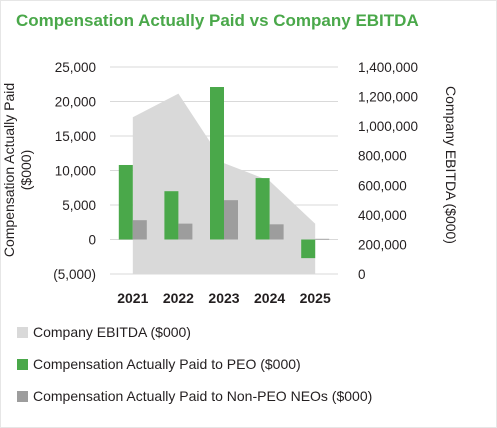  Describe the element at coordinates (362, 274) in the screenshot. I see `right-tick-label: 0` at that location.